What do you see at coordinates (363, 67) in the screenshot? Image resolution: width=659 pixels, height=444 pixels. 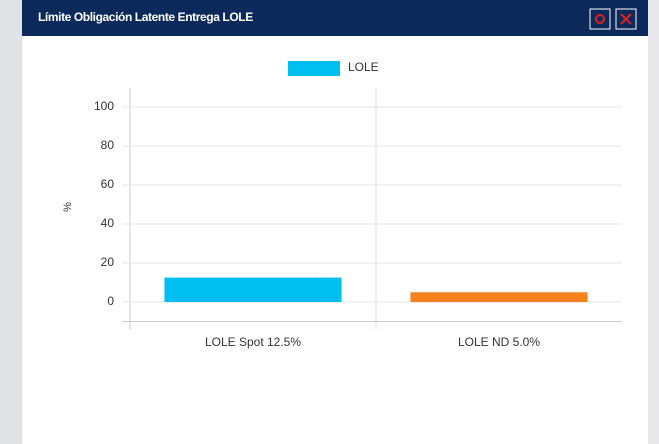 I see `legend-label: LOLE` at bounding box center [363, 67].